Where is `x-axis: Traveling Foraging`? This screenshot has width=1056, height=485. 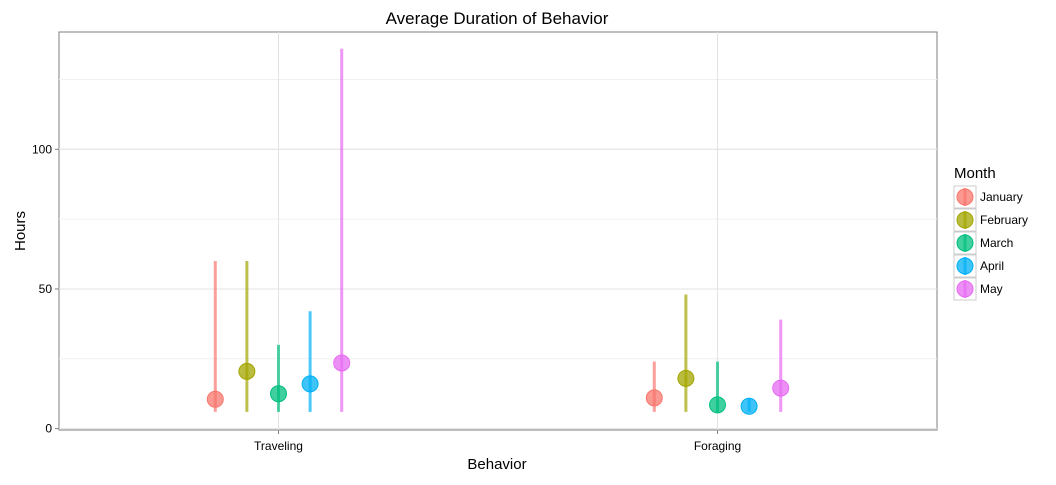
x-axis: Traveling Foraging is located at coordinates (497, 441).